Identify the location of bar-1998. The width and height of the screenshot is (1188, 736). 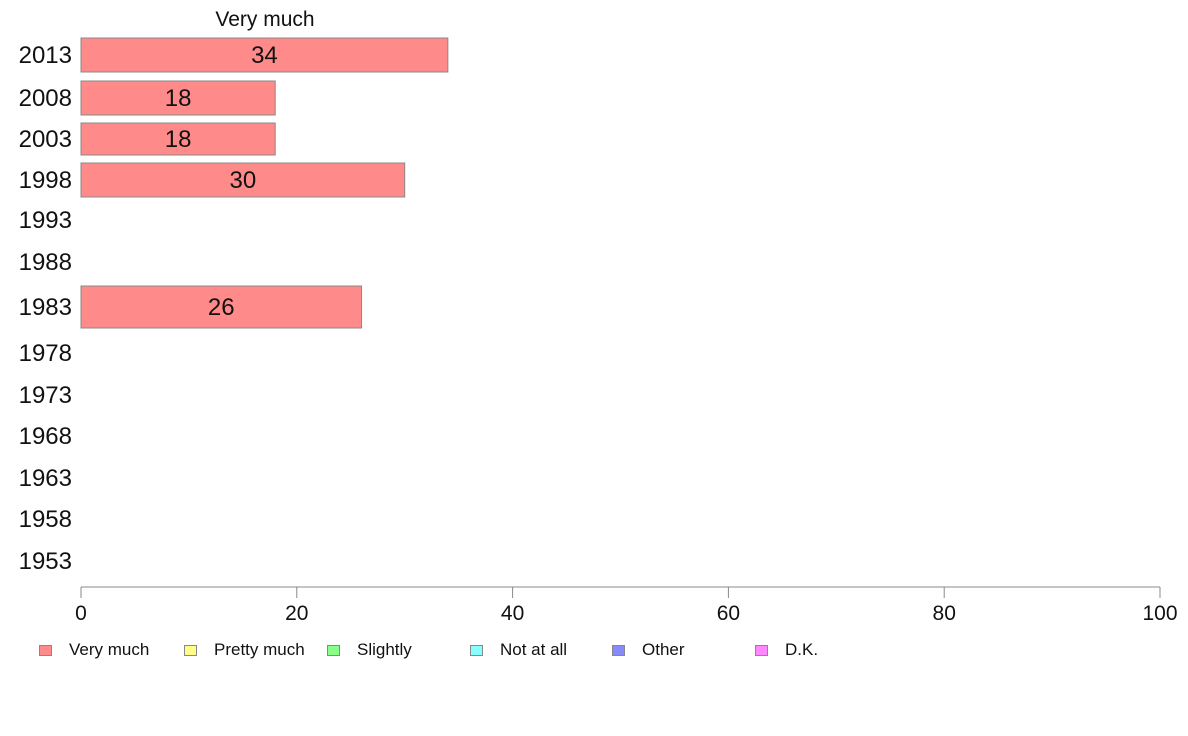
(243, 180).